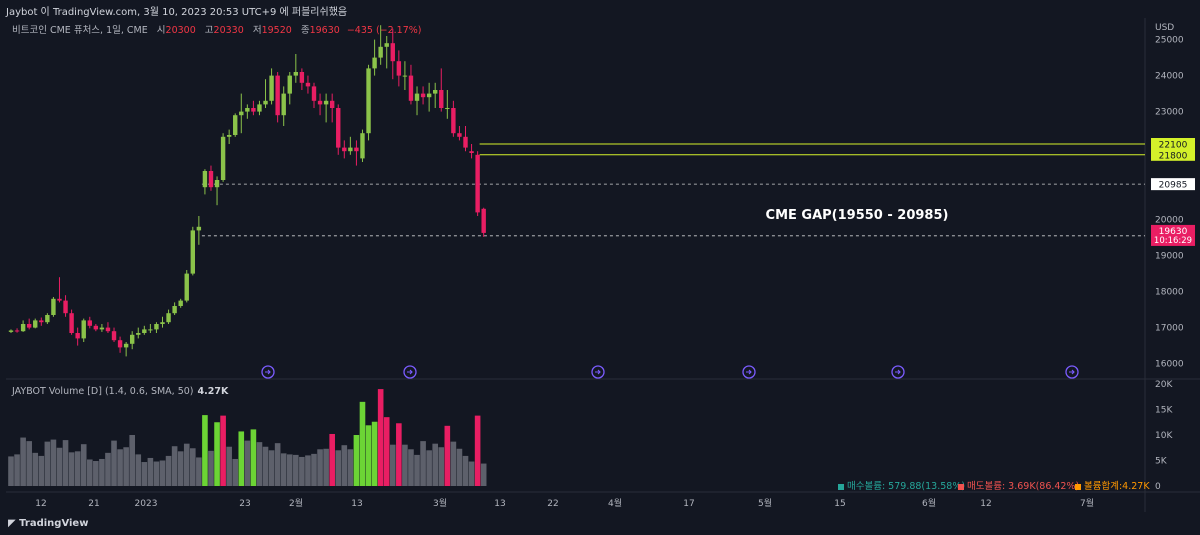  I want to click on price-level-tag-text: 20985, so click(1173, 186).